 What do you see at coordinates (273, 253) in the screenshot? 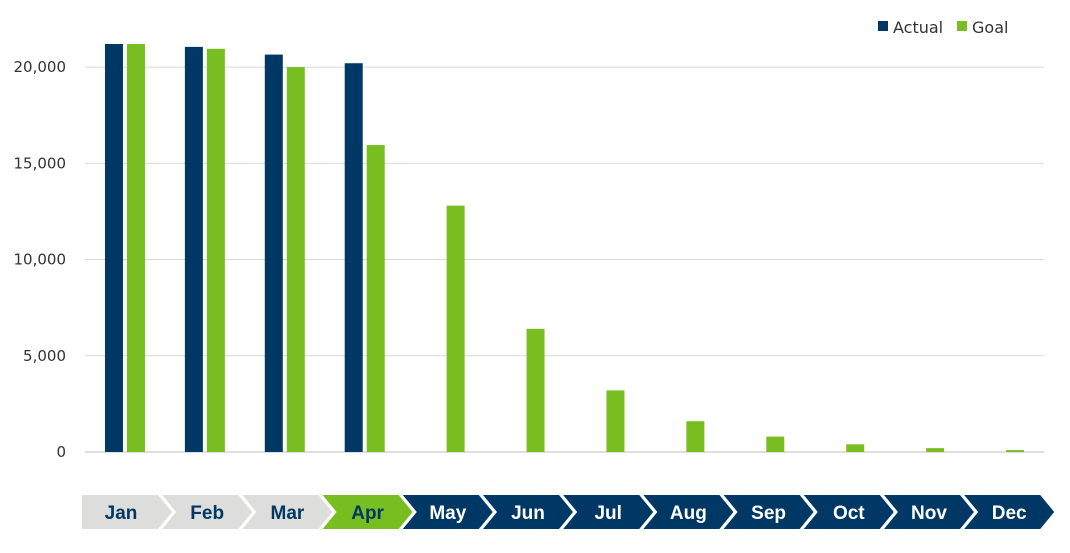
I see `bar-actual-mar` at bounding box center [273, 253].